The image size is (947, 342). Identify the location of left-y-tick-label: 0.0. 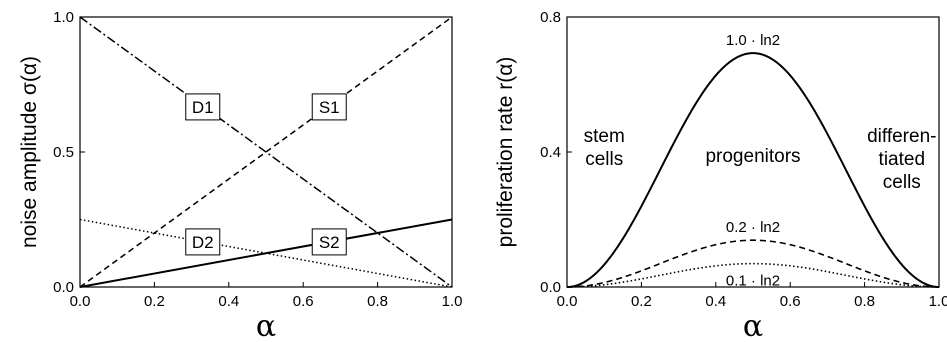
(63, 287).